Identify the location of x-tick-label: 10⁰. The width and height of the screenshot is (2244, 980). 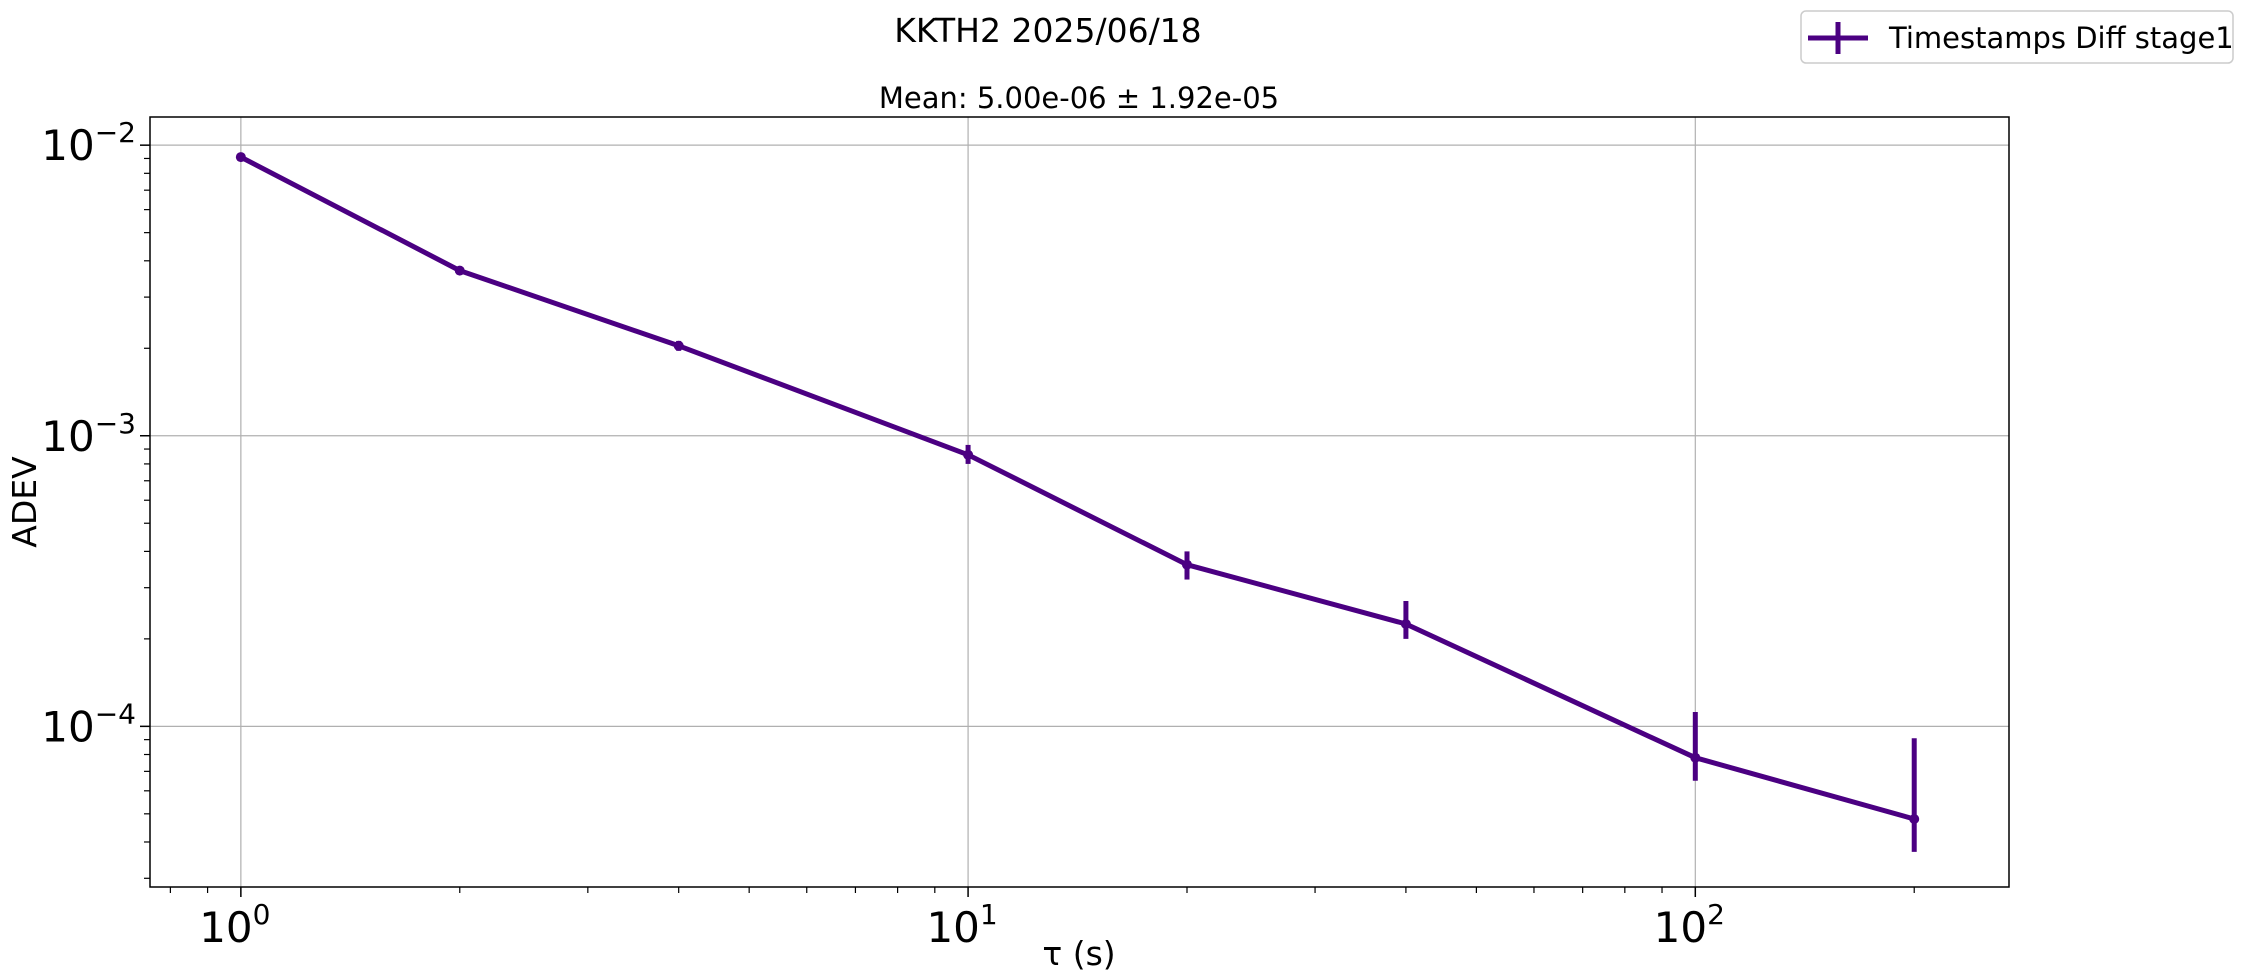
(234, 925).